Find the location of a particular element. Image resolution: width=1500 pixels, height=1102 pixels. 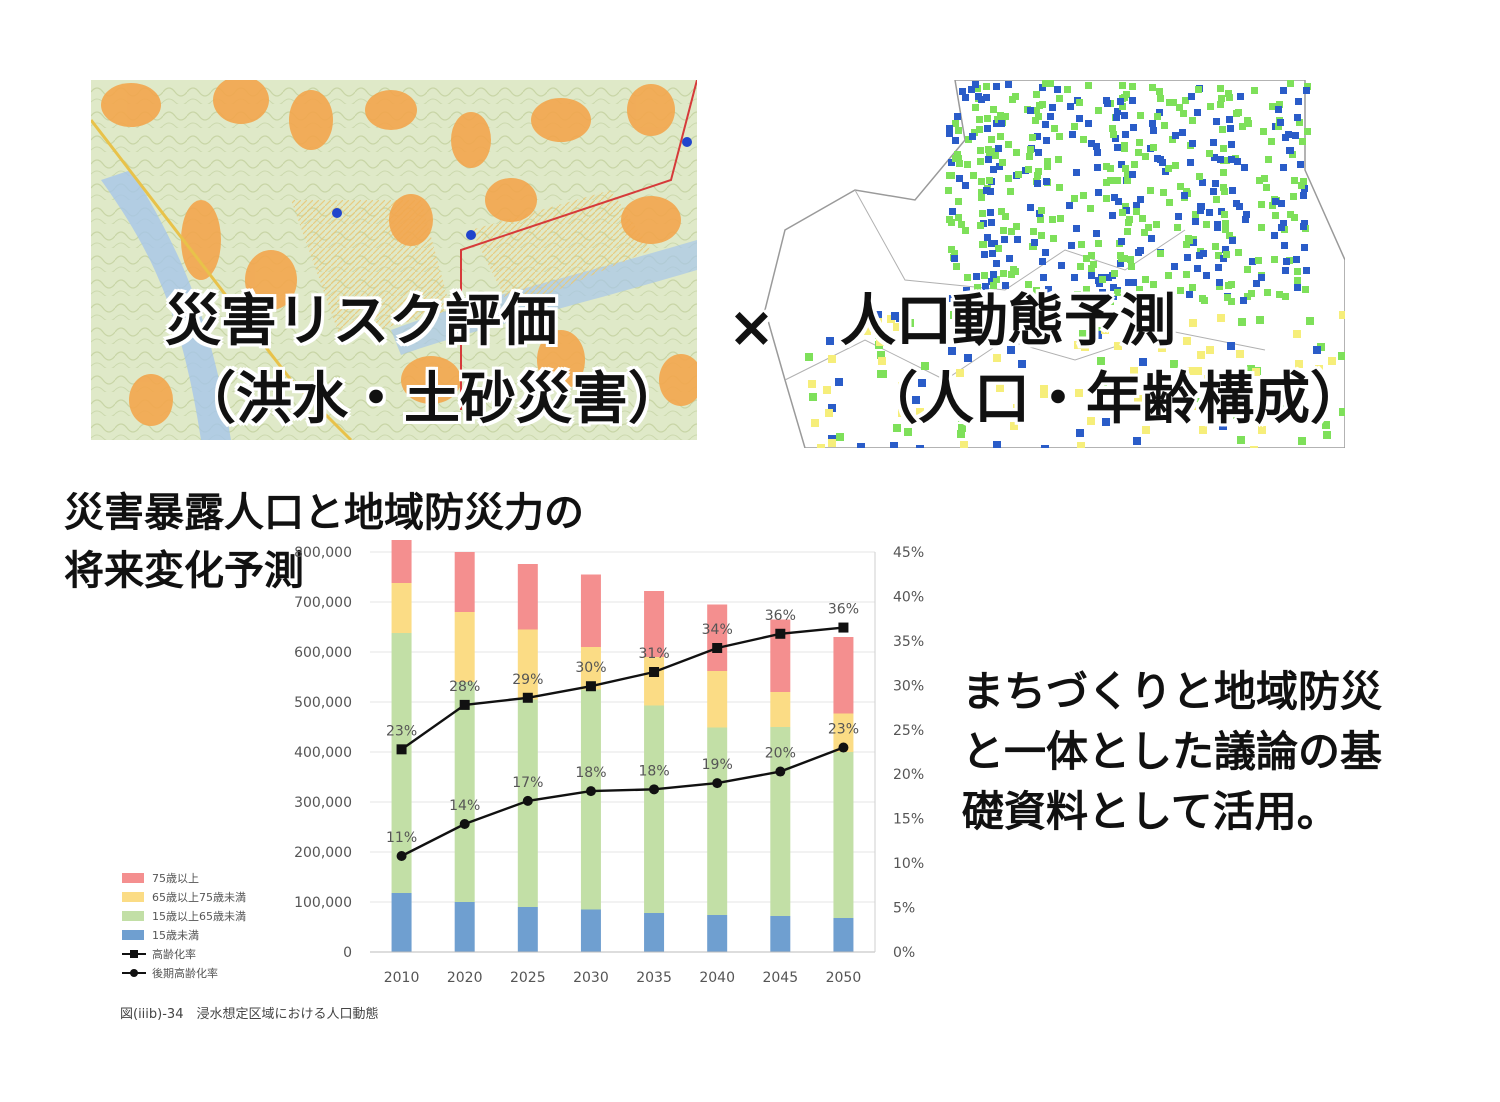

y-right-tick-label: 30% is located at coordinates (908, 686).